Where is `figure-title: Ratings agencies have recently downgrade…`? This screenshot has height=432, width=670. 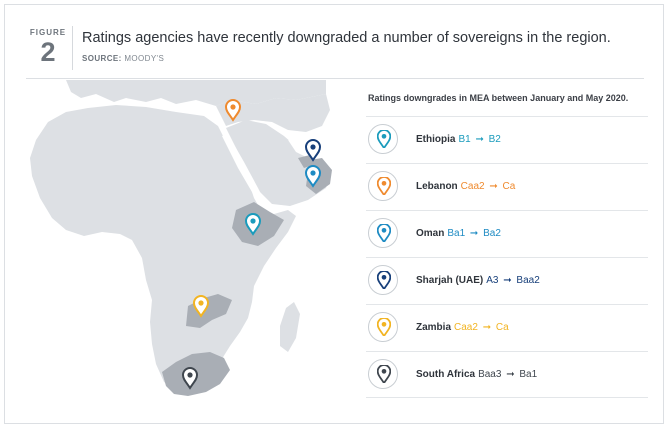
figure-title: Ratings agencies have recently downgrade… is located at coordinates (346, 38).